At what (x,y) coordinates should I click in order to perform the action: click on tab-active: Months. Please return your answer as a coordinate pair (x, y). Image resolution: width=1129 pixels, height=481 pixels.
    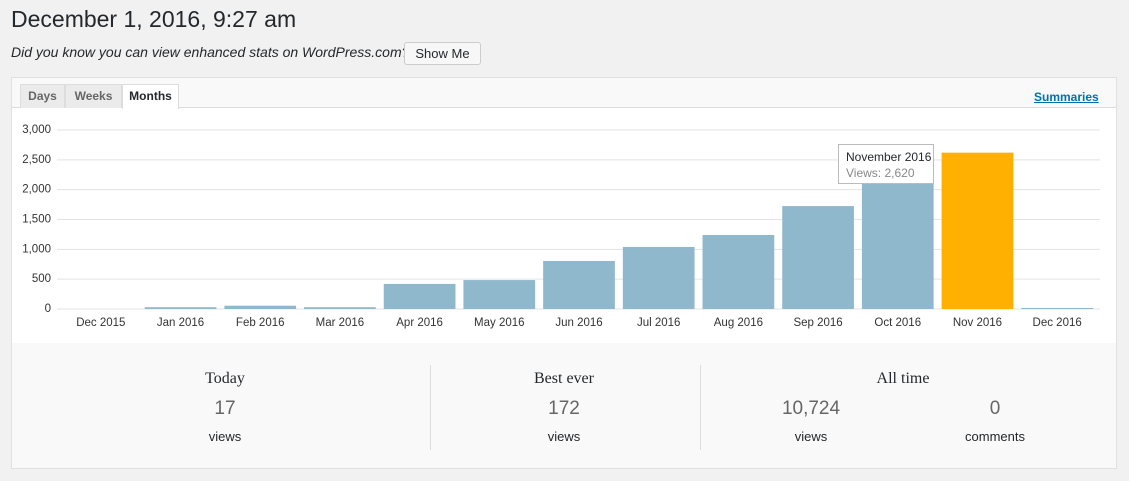
    Looking at the image, I should click on (150, 96).